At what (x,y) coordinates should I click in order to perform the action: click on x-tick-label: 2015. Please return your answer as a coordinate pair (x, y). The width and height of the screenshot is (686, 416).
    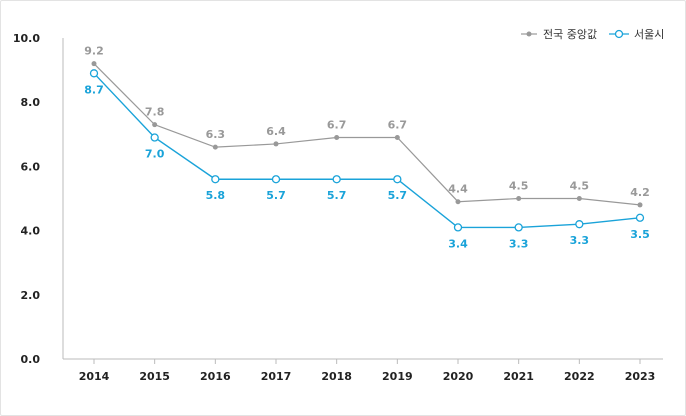
    Looking at the image, I should click on (154, 376).